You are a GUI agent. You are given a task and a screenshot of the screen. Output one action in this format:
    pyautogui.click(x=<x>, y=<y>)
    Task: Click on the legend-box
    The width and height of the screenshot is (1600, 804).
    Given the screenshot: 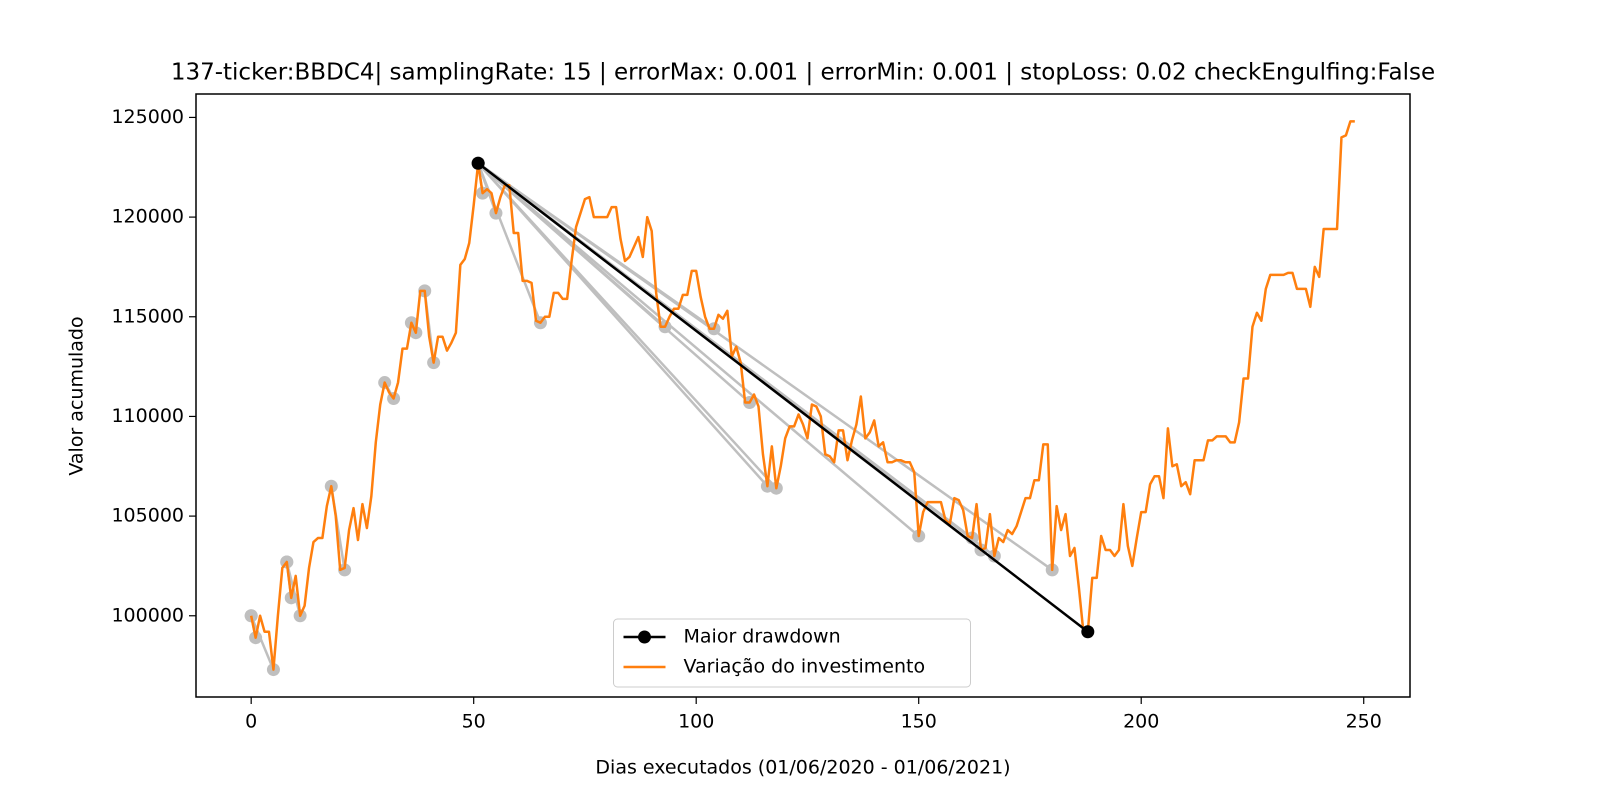 What is the action you would take?
    pyautogui.click(x=792, y=653)
    